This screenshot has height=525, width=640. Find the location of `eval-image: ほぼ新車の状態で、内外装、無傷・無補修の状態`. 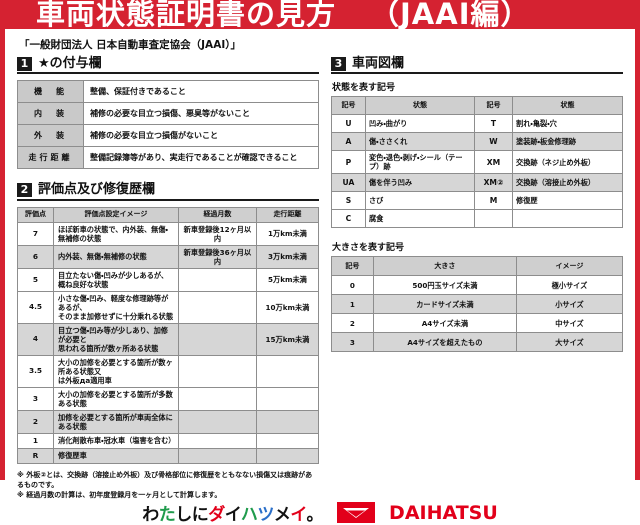

eval-image: ほぼ新車の状態で、内外装、無傷・無補修の状態 is located at coordinates (116, 233).